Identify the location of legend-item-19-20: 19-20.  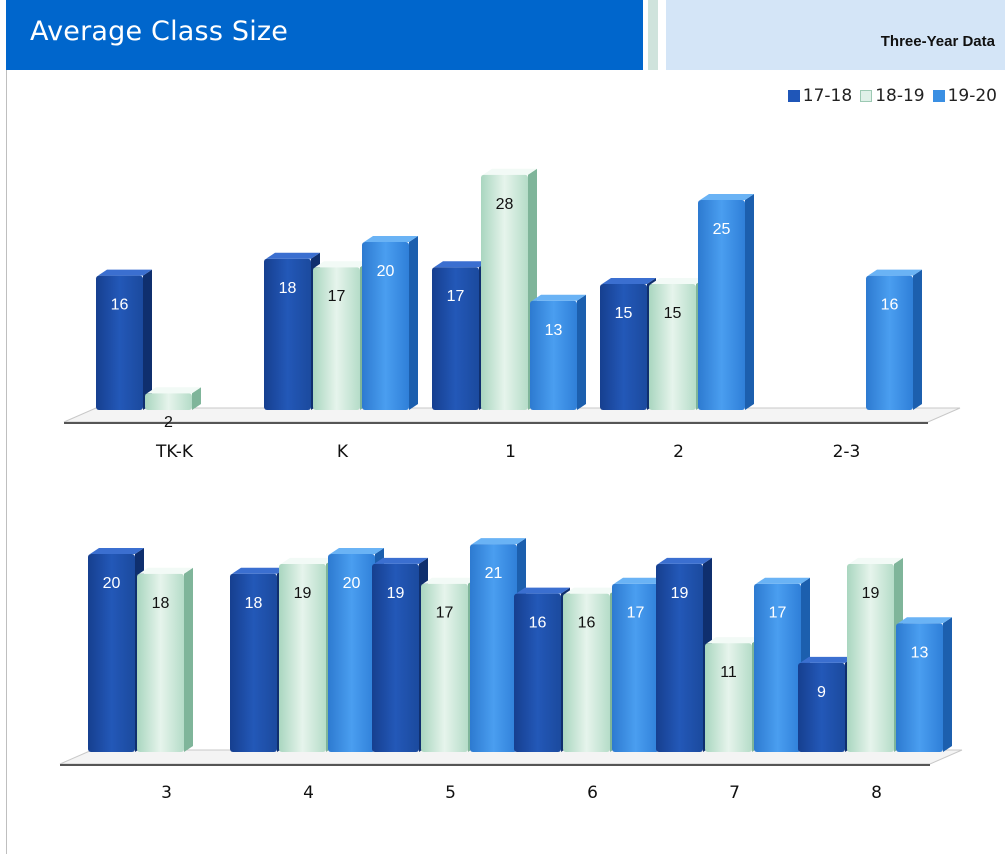
(964, 96).